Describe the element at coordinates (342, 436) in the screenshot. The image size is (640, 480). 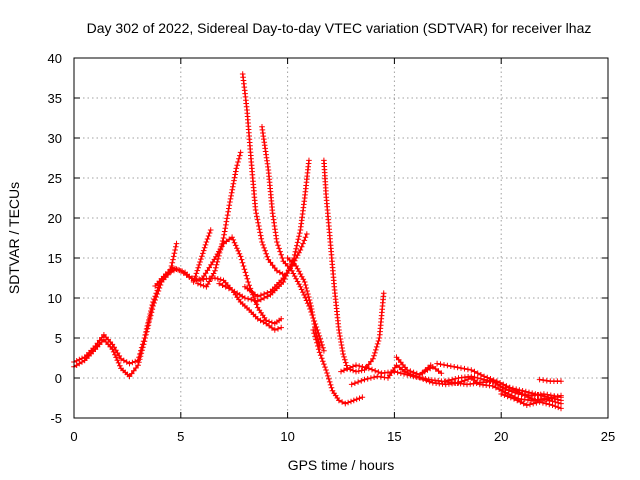
I see `x-tick-labels: 0 5 10 15 20 25` at that location.